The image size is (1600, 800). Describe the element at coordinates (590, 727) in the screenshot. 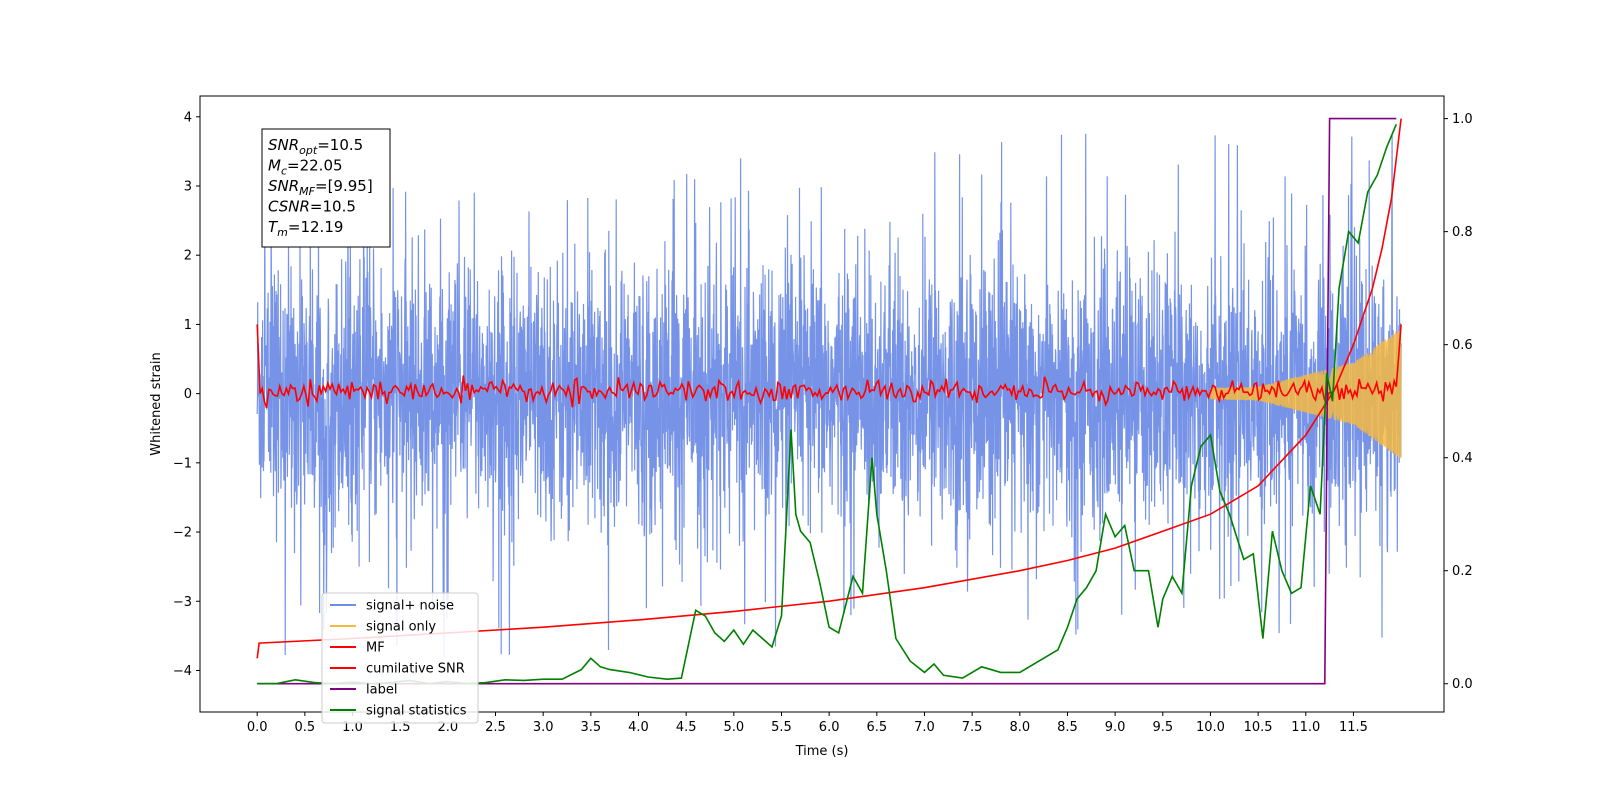

I see `x-tick-label: 3.5` at that location.